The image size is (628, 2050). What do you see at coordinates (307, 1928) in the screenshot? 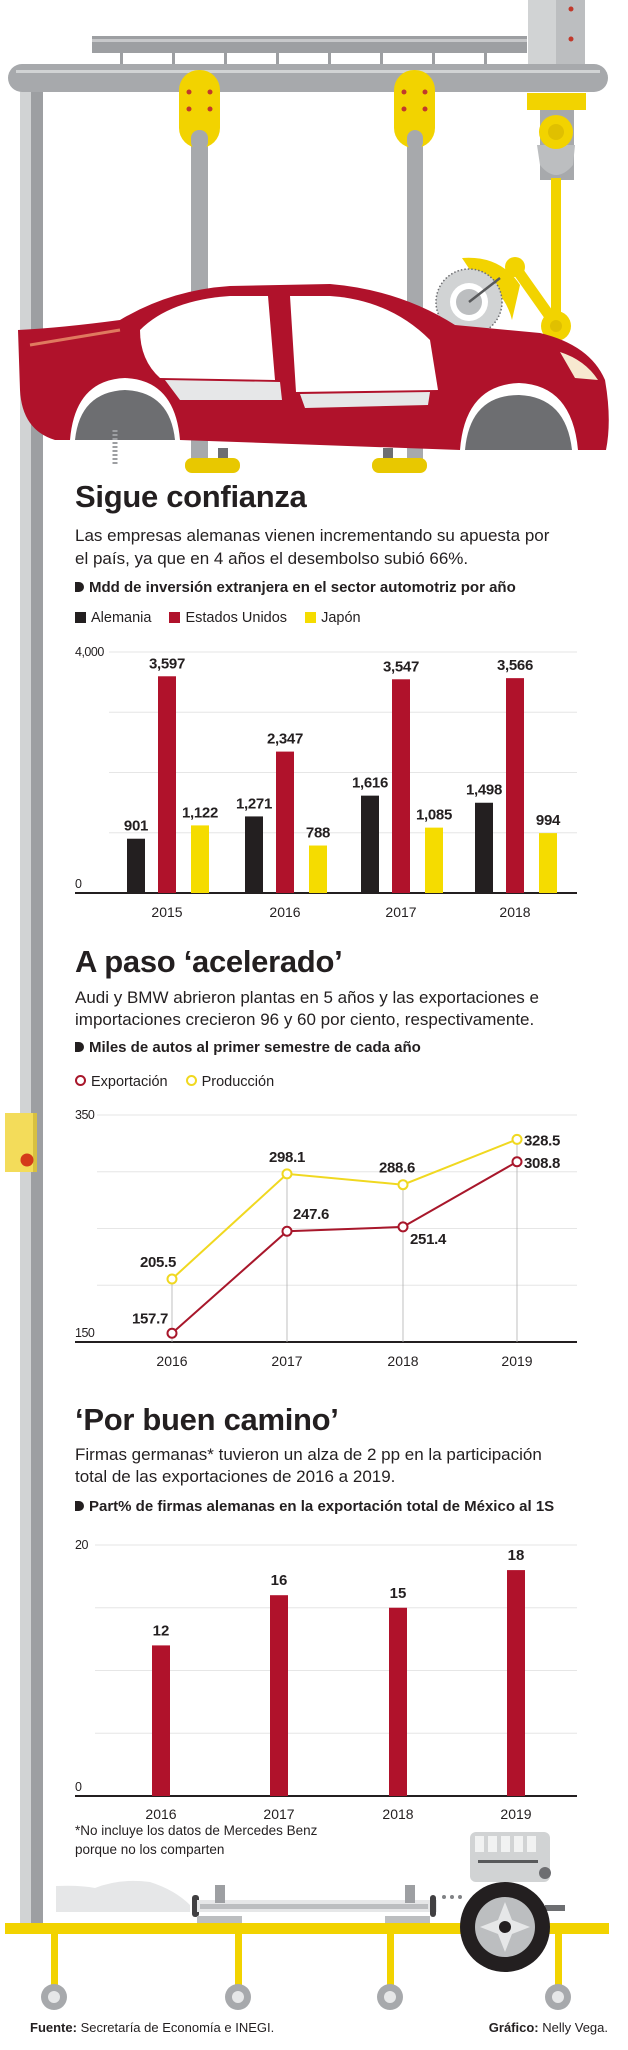
I see `yellow-rail` at bounding box center [307, 1928].